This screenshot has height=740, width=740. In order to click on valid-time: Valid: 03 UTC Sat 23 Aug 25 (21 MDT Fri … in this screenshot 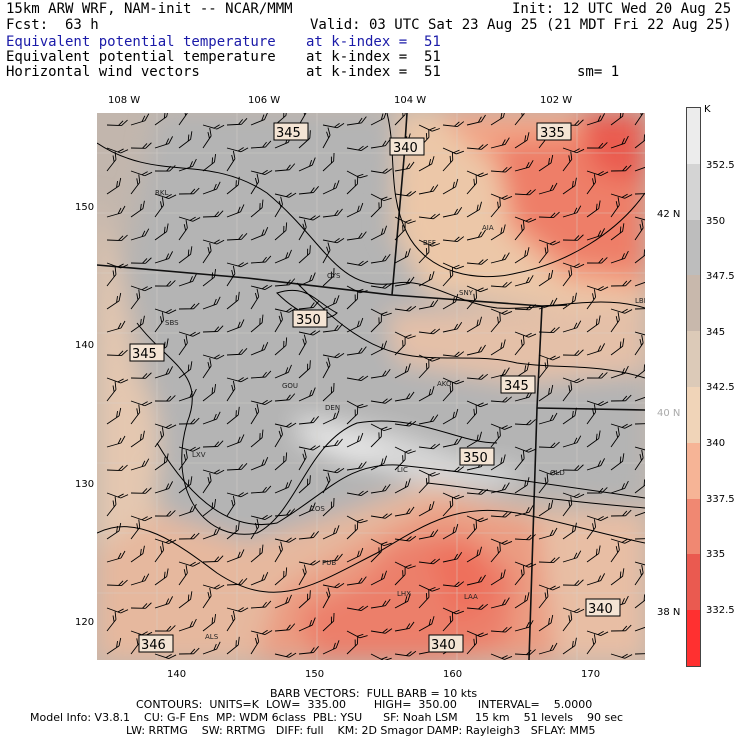, I will do `click(521, 25)`.